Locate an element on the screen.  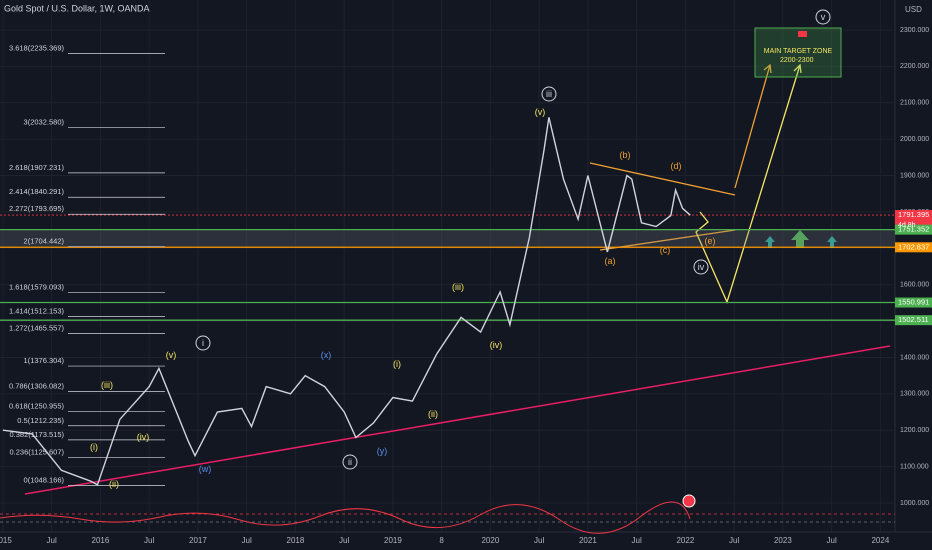
price-tag-label: 1751.352 is located at coordinates (913, 229).